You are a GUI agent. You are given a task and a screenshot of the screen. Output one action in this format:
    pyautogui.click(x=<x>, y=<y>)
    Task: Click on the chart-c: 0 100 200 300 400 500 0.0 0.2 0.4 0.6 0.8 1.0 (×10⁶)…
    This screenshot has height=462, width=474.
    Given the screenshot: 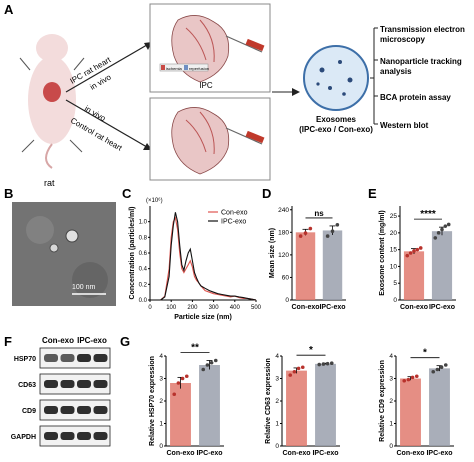 What is the action you would take?
    pyautogui.click(x=195, y=259)
    